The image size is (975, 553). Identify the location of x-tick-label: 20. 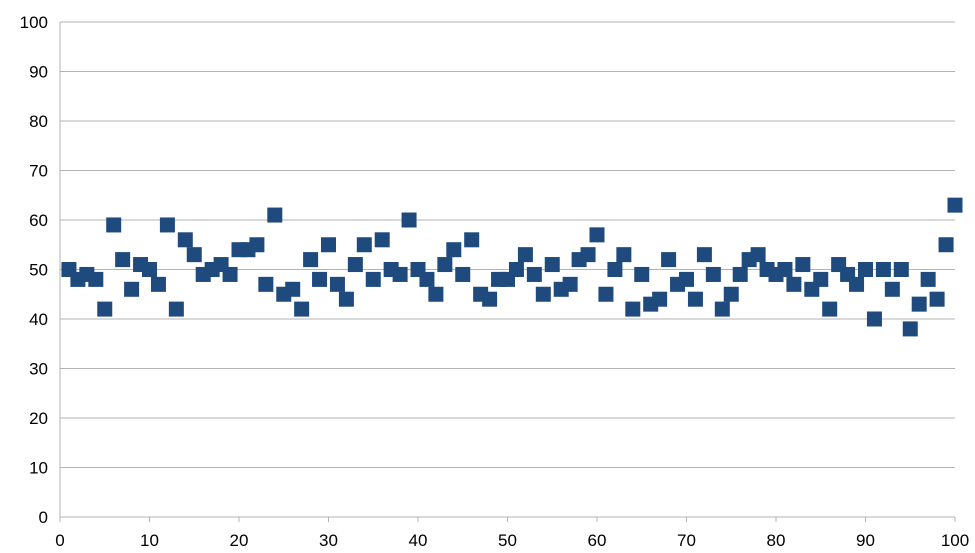
(239, 540).